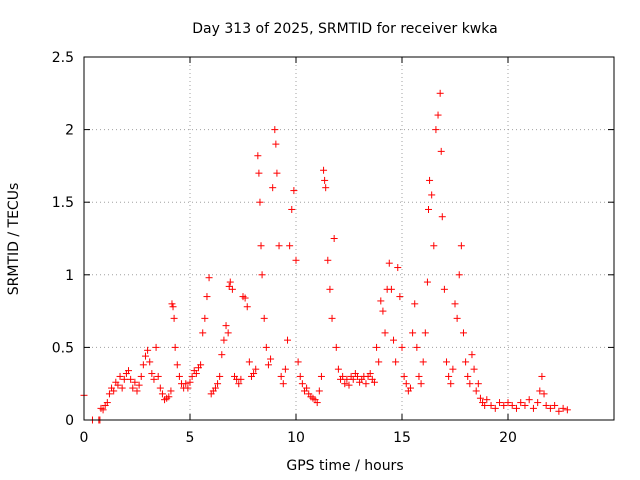 The height and width of the screenshot is (480, 640). Describe the element at coordinates (14, 239) in the screenshot. I see `y-axis-title: SRMTID / TECUs` at that location.